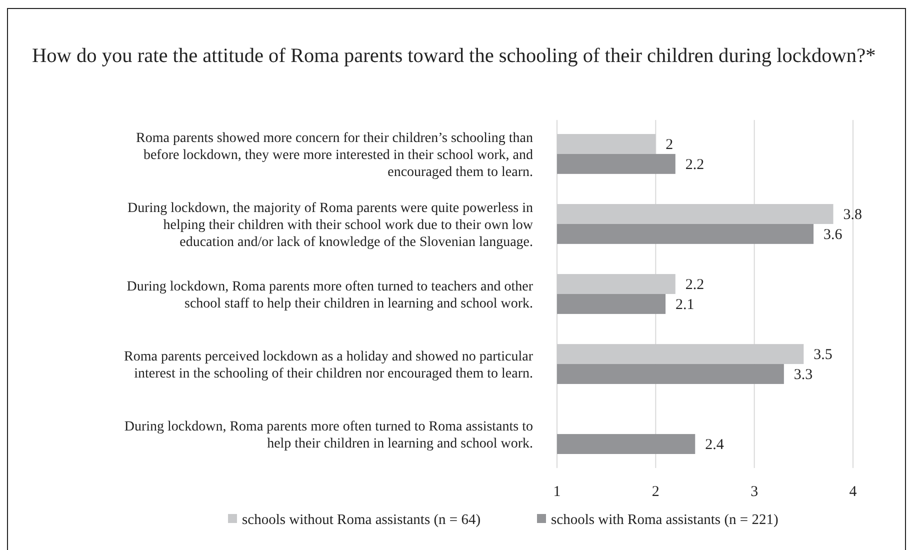 Image resolution: width=909 pixels, height=550 pixels. I want to click on y-tick-label: During lockdown, the majority of Roma parents were quite powerless in helping their children with their school work due to their own low education and/or lack of knowledge of the Slovenian language., so click(330, 225).